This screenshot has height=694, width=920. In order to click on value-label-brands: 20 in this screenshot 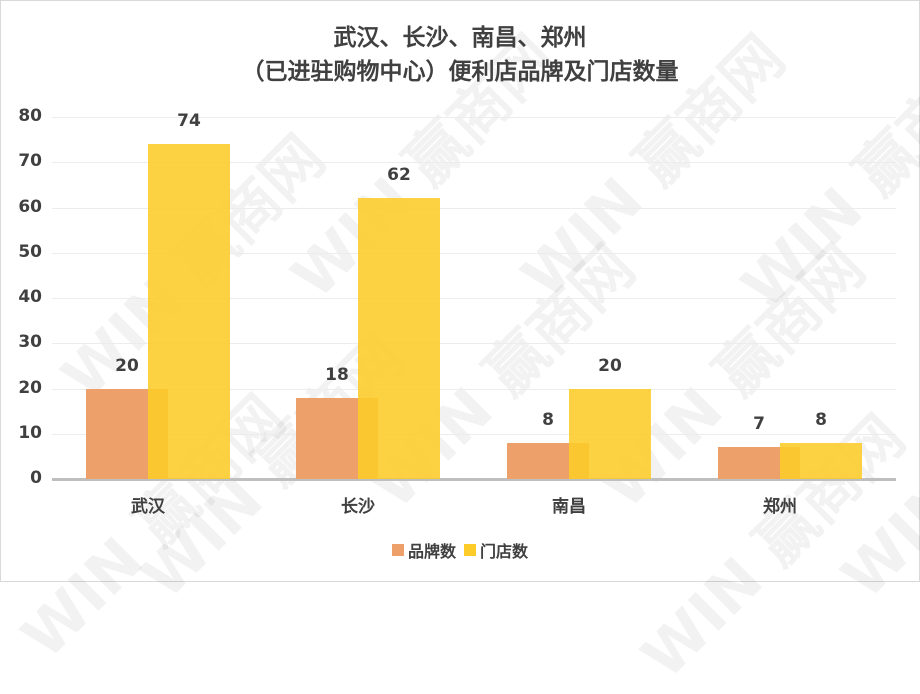, I will do `click(127, 365)`.